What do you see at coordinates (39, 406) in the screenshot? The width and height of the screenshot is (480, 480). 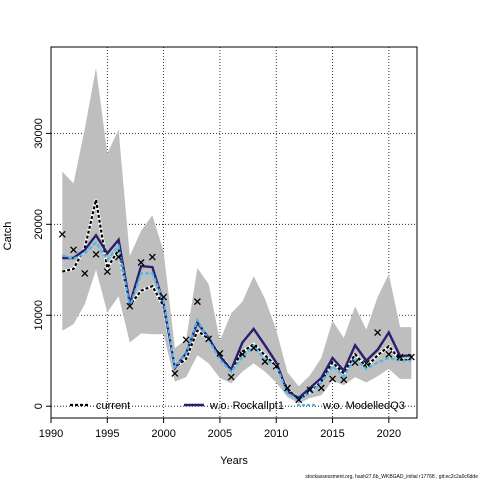 I see `y-tick-label: 0` at bounding box center [39, 406].